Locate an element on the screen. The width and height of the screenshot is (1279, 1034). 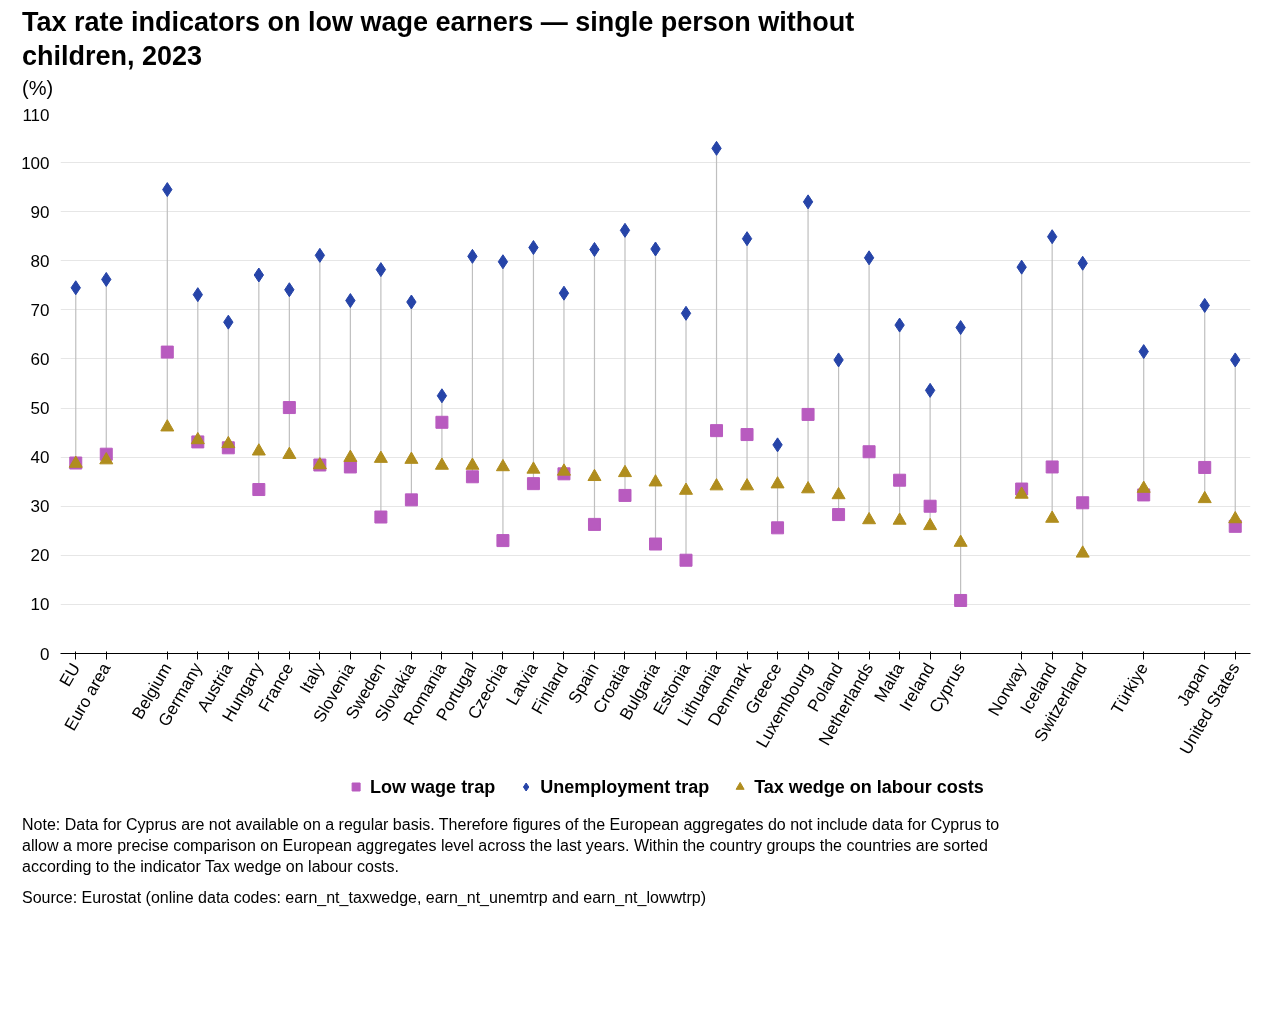
y-tick-label: 60 is located at coordinates (40, 359).